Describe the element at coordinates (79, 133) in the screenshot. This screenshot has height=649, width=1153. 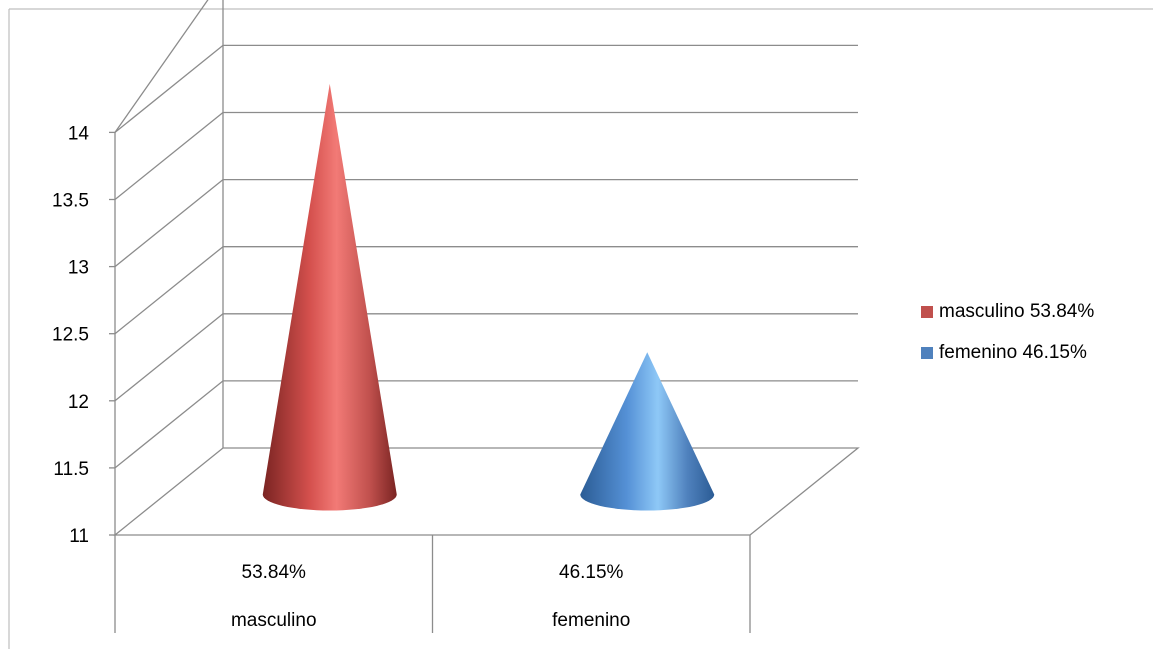
I see `y-tick-label: 14` at that location.